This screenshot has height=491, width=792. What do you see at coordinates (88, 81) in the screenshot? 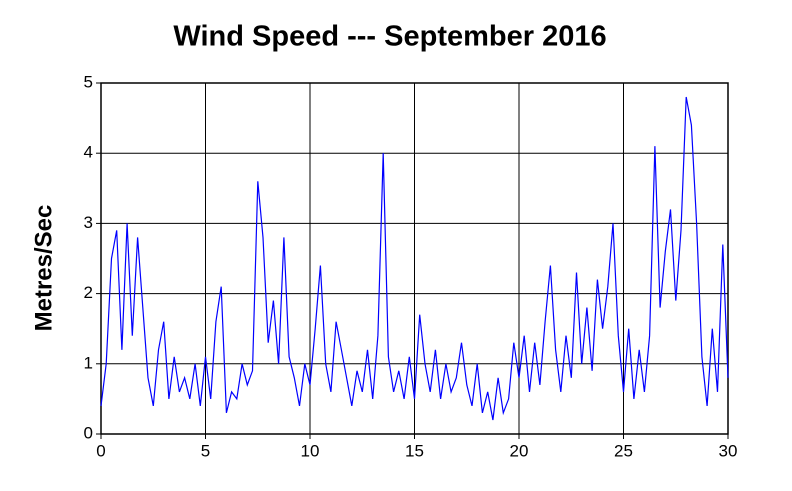
I see `y-tick-label: 5` at bounding box center [88, 81].